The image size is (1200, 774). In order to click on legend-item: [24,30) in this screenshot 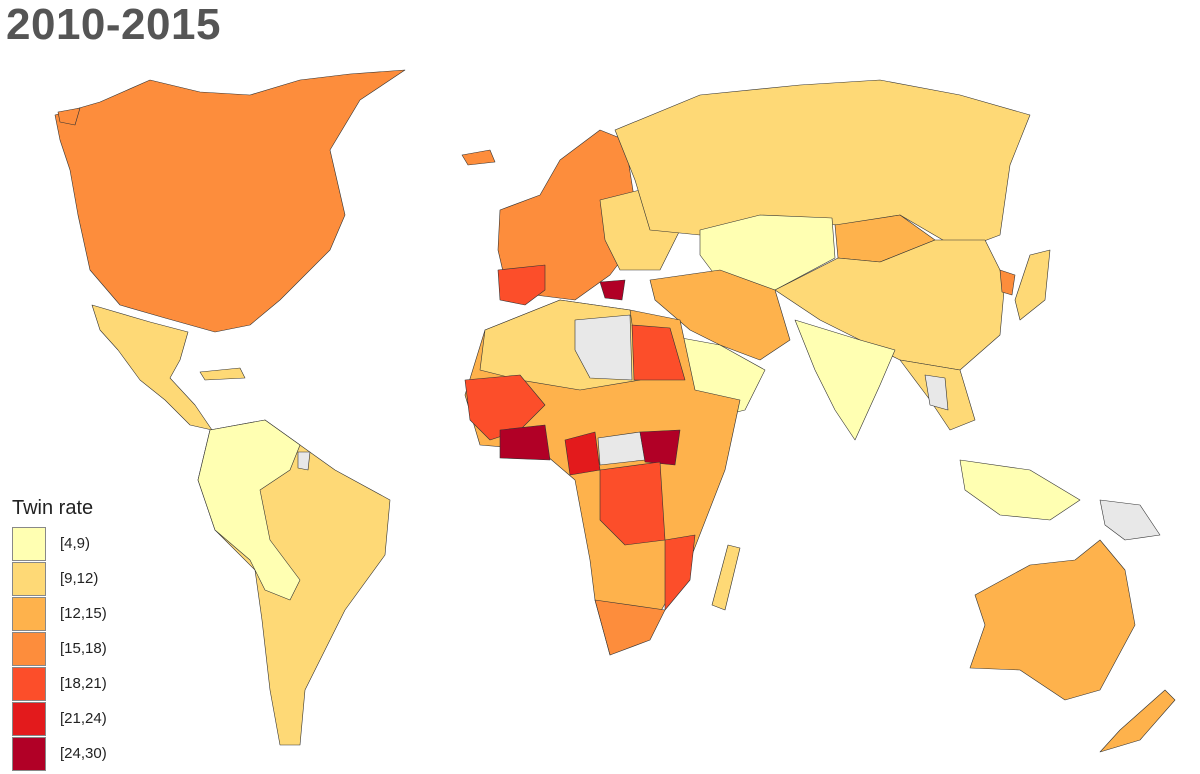, I will do `click(59, 753)`.